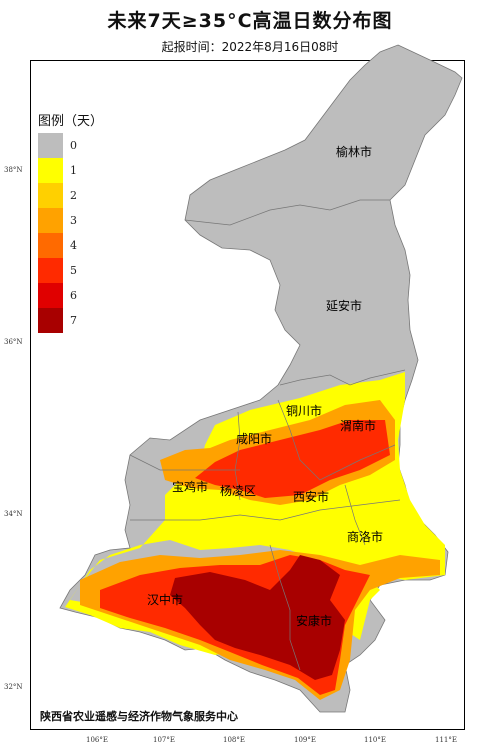 This screenshot has height=750, width=500. Describe the element at coordinates (70, 119) in the screenshot. I see `legend-title: 图例（天）` at that location.